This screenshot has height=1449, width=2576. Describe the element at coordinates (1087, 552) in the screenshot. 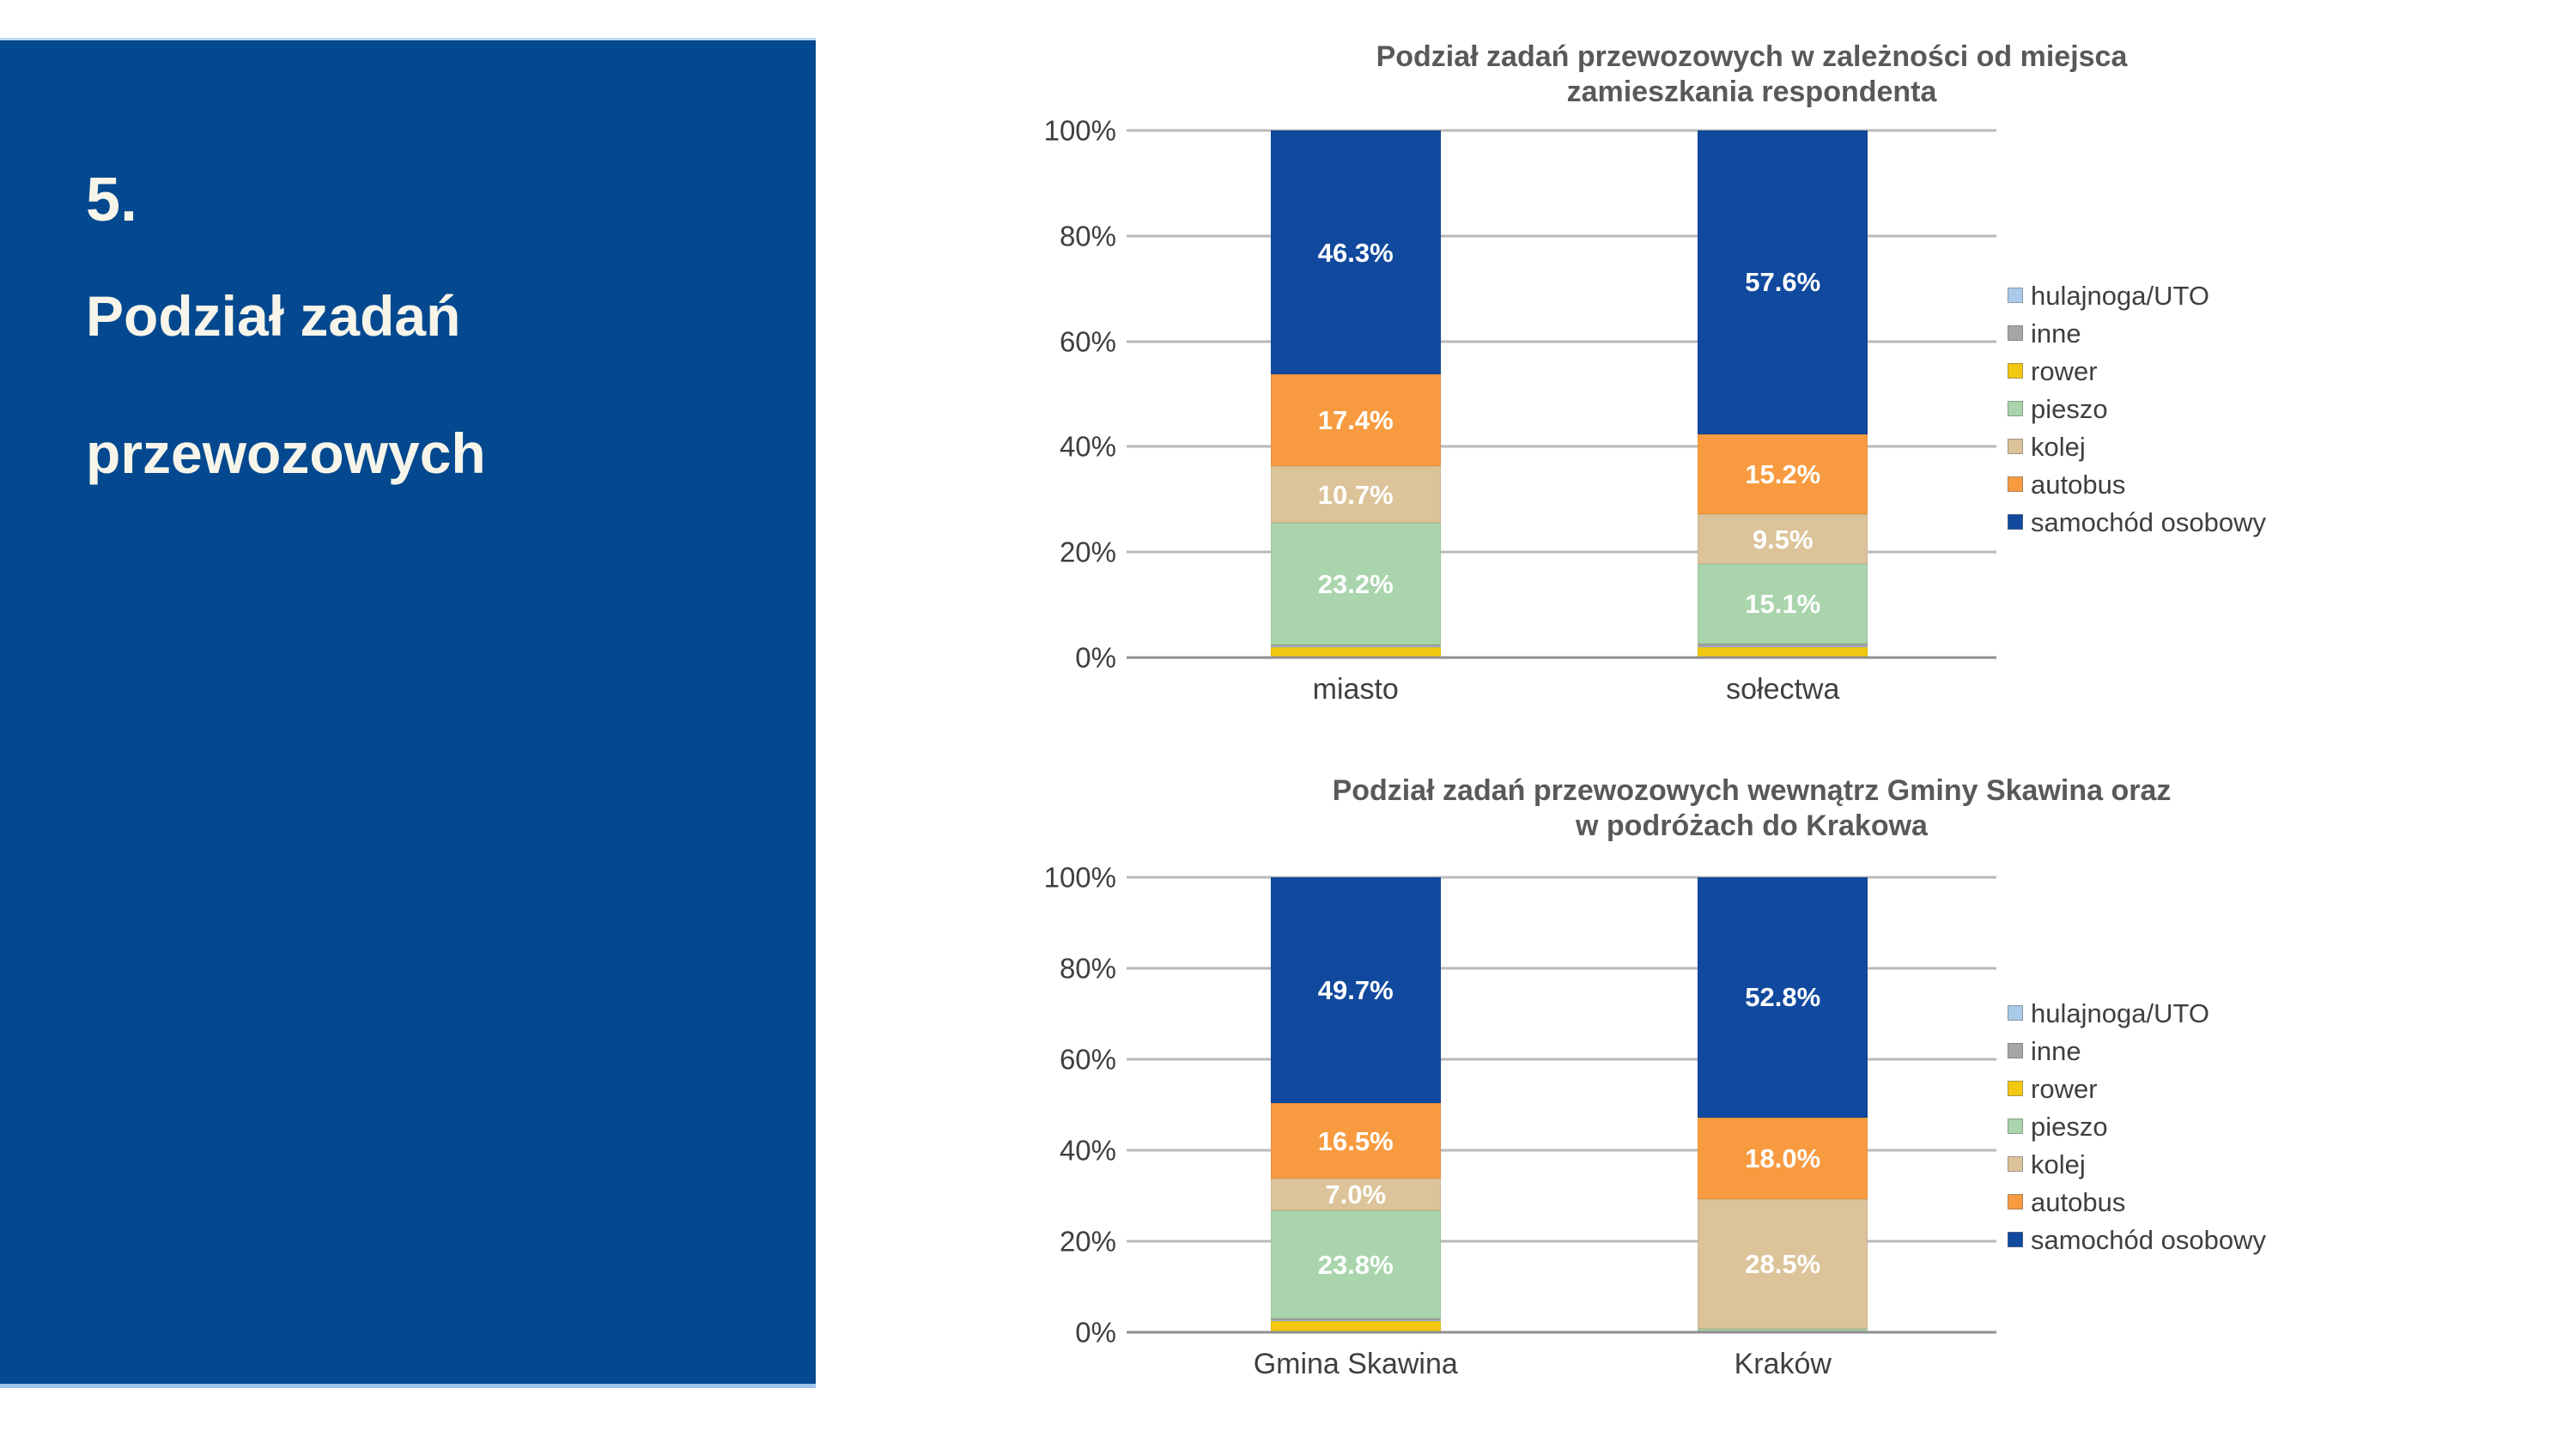

I see `y-tick-label-20: 20%` at that location.